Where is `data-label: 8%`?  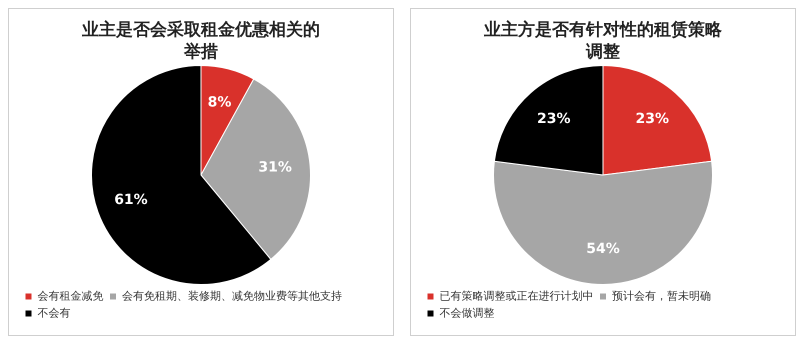
data-label: 8% is located at coordinates (220, 102).